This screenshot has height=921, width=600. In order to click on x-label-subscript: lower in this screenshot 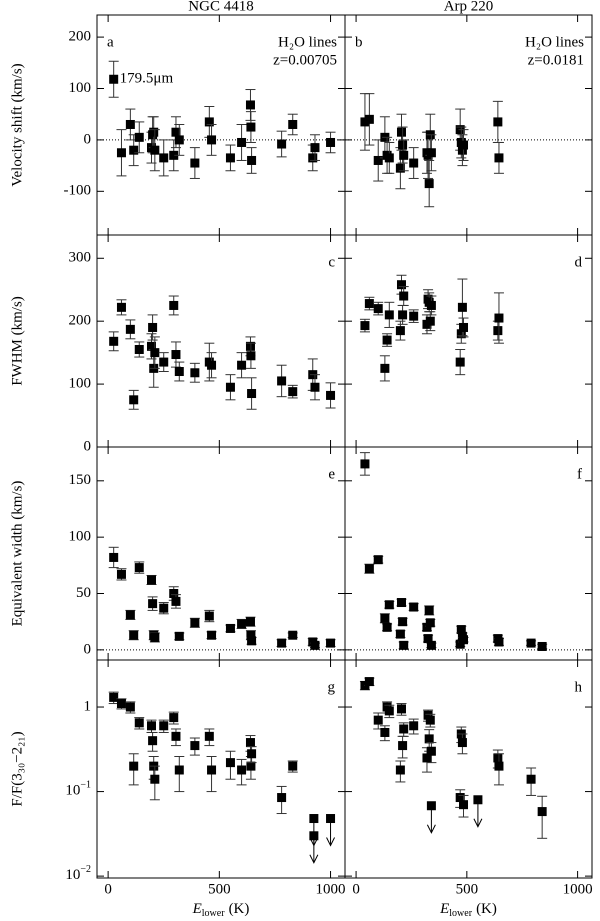, I will do `click(460, 913)`.